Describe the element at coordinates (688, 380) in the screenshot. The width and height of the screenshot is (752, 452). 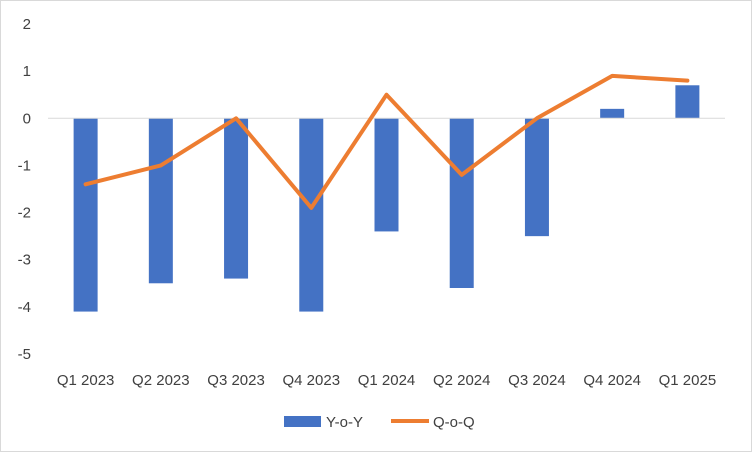
I see `x-category-label: Q1 2025` at that location.